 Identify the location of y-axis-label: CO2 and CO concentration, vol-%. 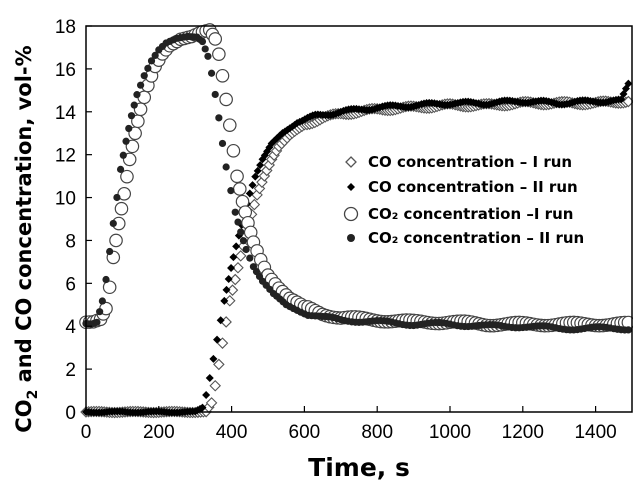
(26, 238).